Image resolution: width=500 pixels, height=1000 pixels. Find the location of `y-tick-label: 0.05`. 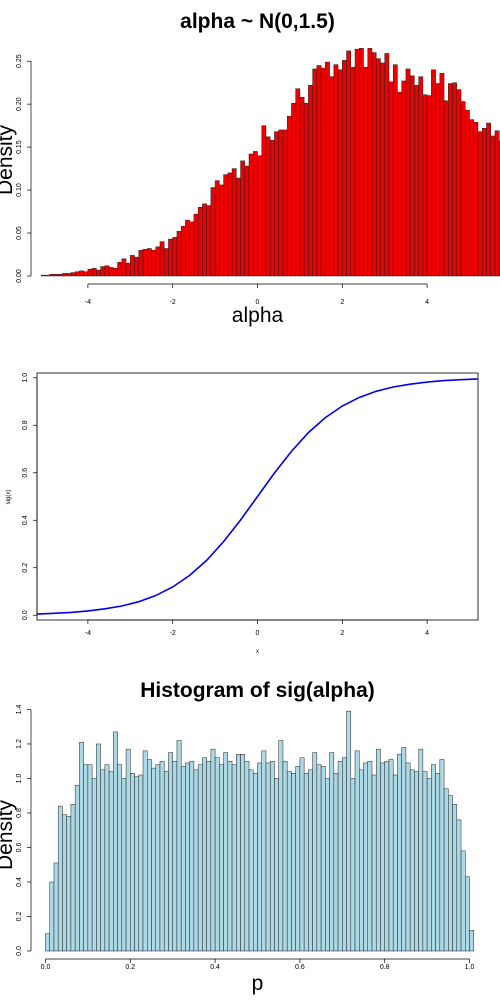

y-tick-label: 0.05 is located at coordinates (19, 233).